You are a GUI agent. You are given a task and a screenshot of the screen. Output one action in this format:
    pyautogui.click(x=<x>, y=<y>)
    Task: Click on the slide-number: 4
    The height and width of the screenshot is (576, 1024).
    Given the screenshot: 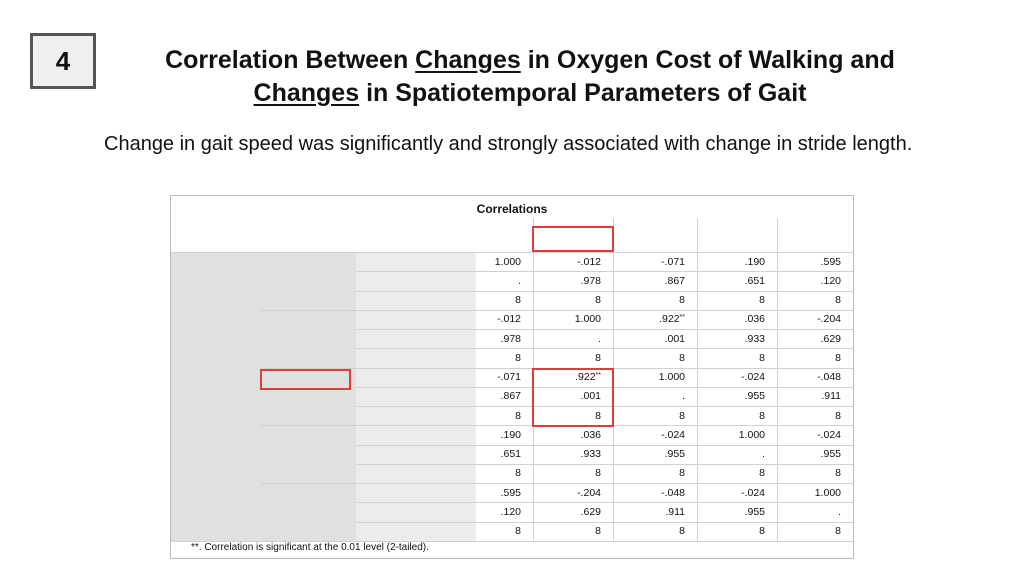 What is the action you would take?
    pyautogui.click(x=63, y=60)
    